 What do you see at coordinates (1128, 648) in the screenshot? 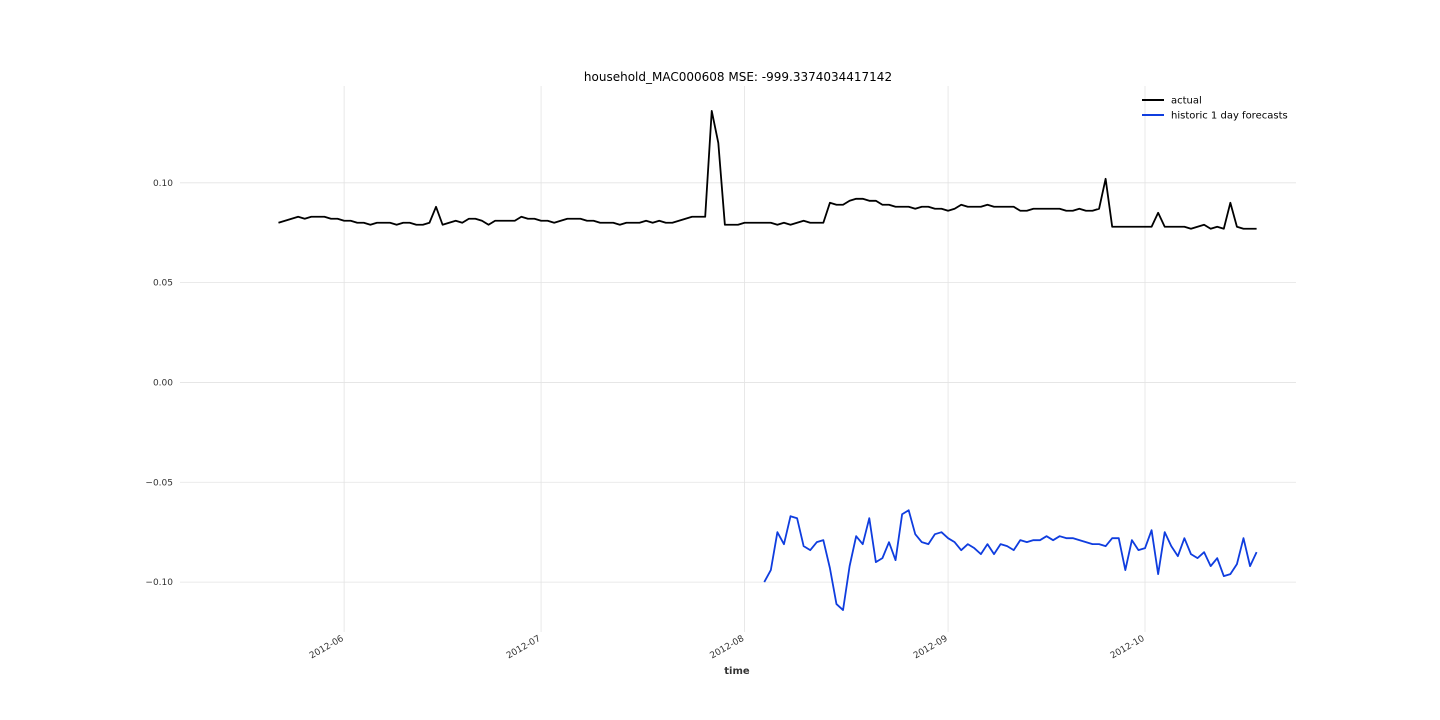
I see `x-tick-label: 2012-10` at bounding box center [1128, 648].